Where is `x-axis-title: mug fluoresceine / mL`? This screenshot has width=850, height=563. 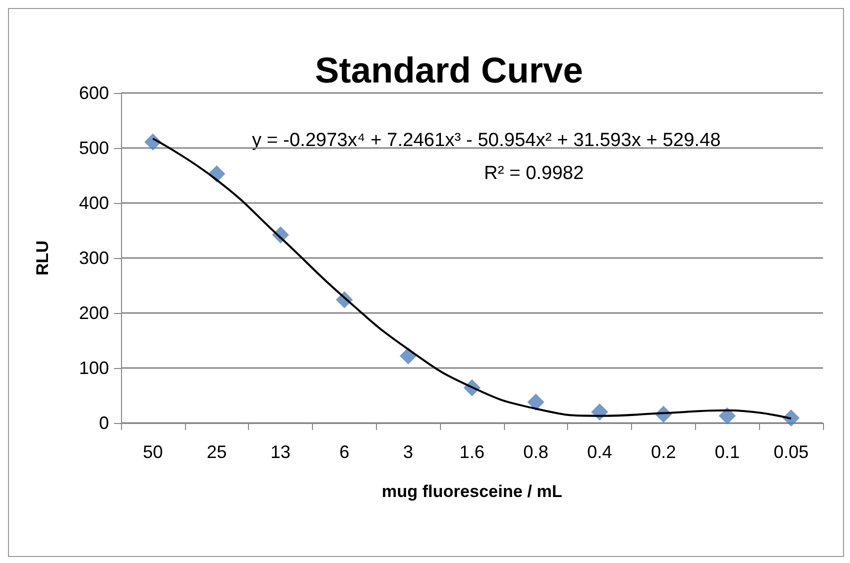
x-axis-title: mug fluoresceine / mL is located at coordinates (472, 491).